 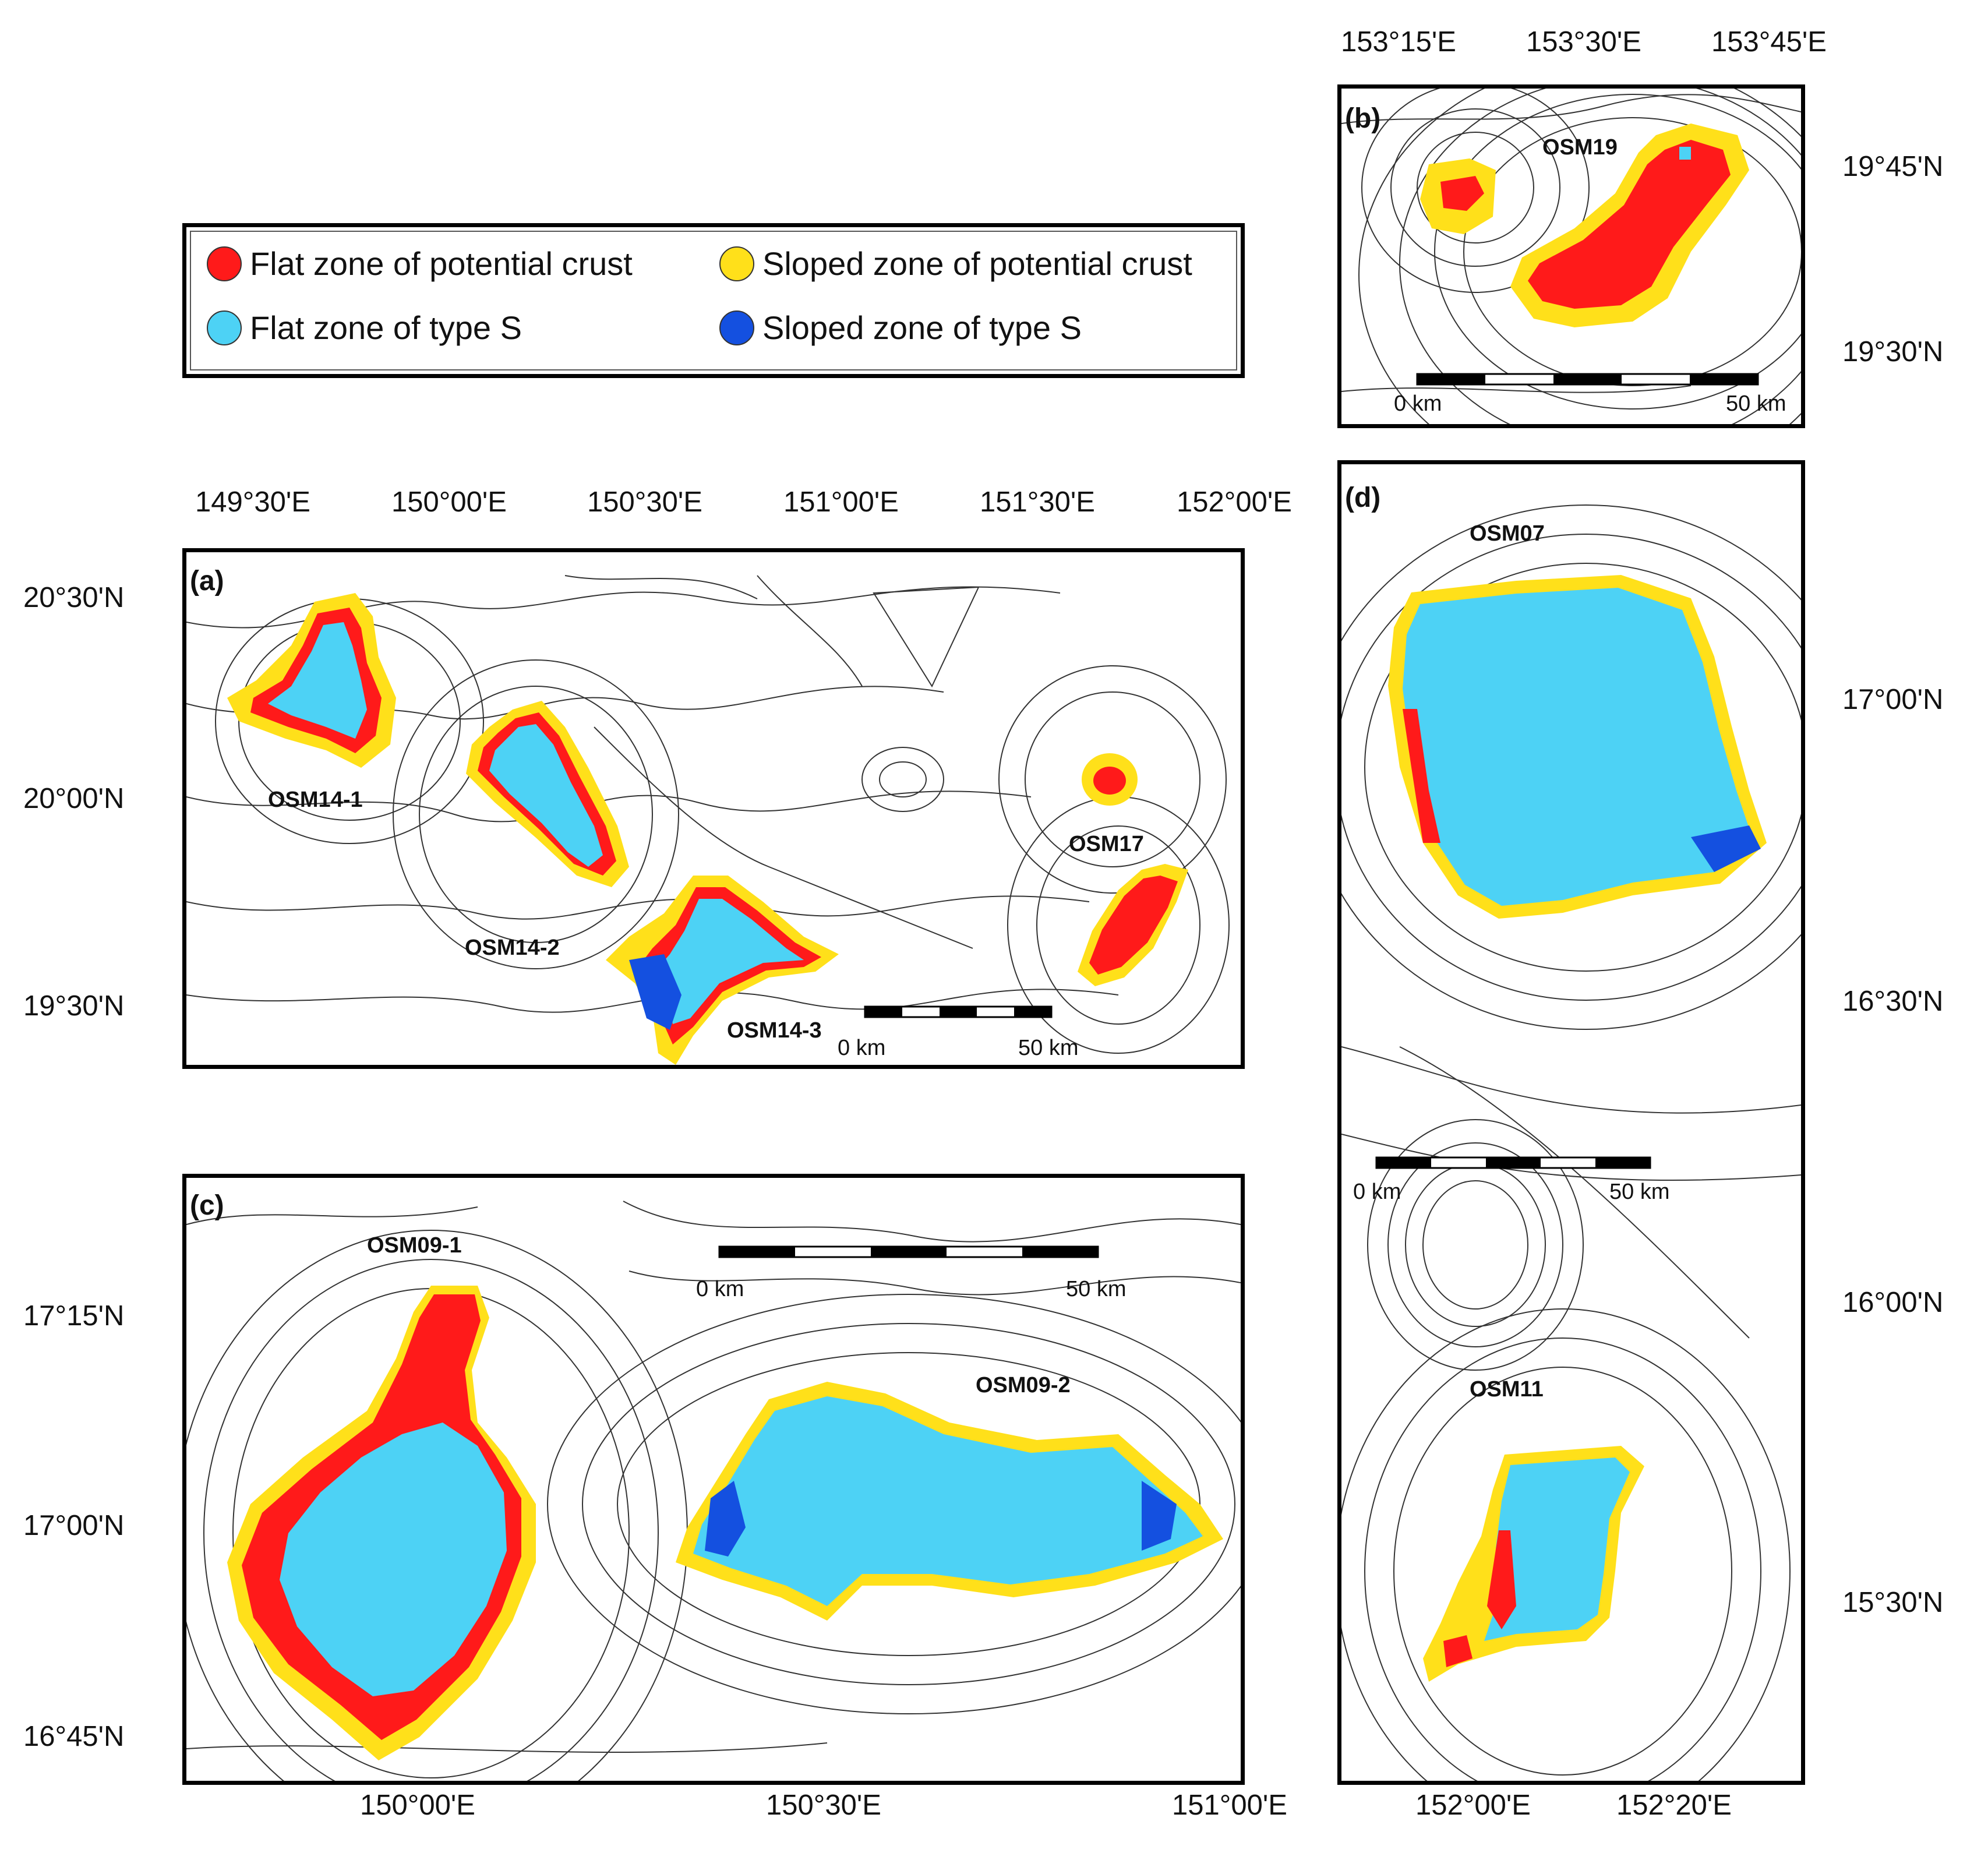 I want to click on lon-label-a: 149°30'E, so click(x=252, y=502).